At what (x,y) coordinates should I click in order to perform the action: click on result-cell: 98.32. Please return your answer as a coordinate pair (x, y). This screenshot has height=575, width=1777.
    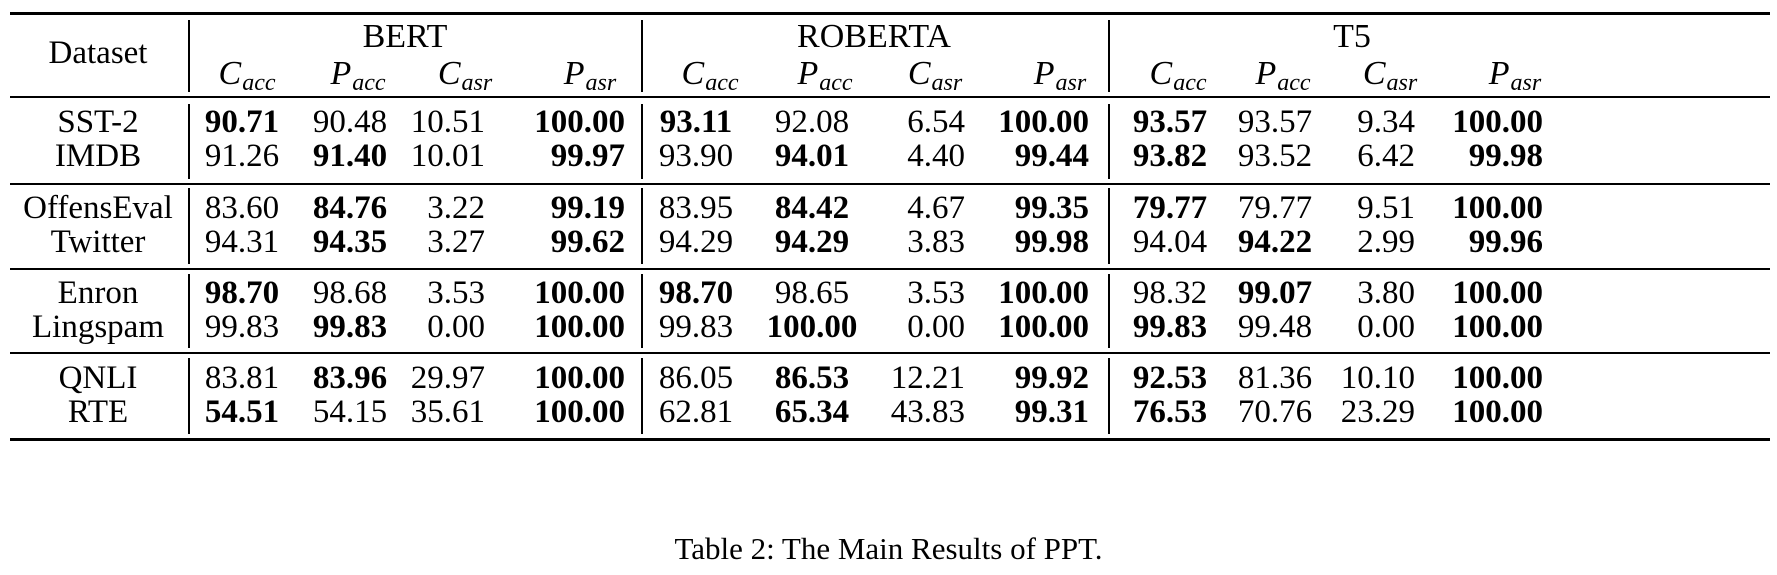
    Looking at the image, I should click on (1170, 293).